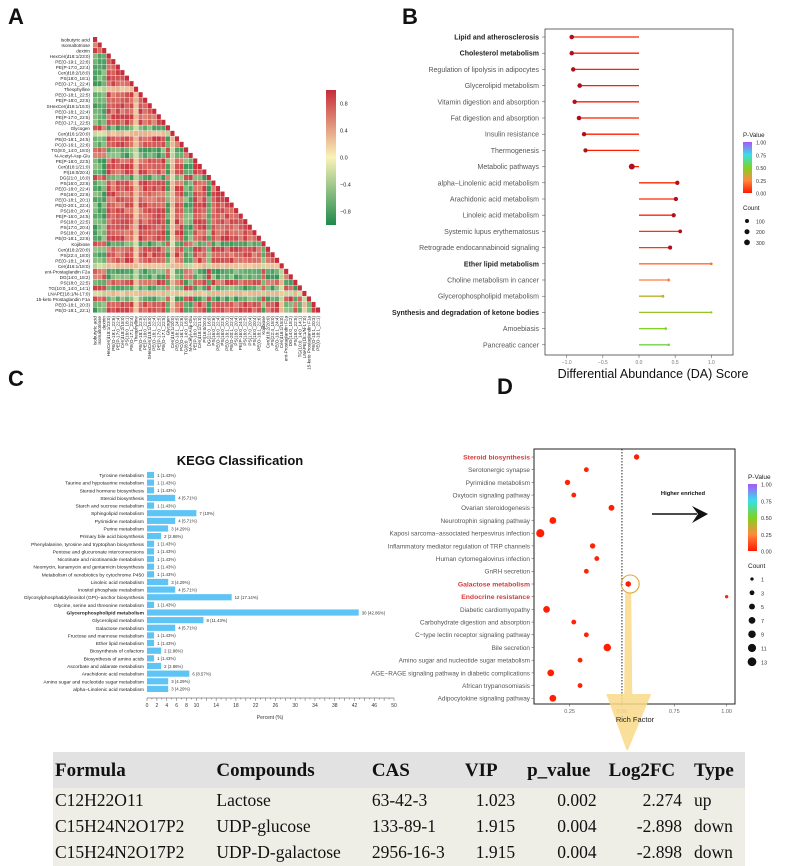 Image resolution: width=788 pixels, height=866 pixels. Describe the element at coordinates (761, 195) in the screenshot. I see `pvalue-tick-label: 0.00` at that location.